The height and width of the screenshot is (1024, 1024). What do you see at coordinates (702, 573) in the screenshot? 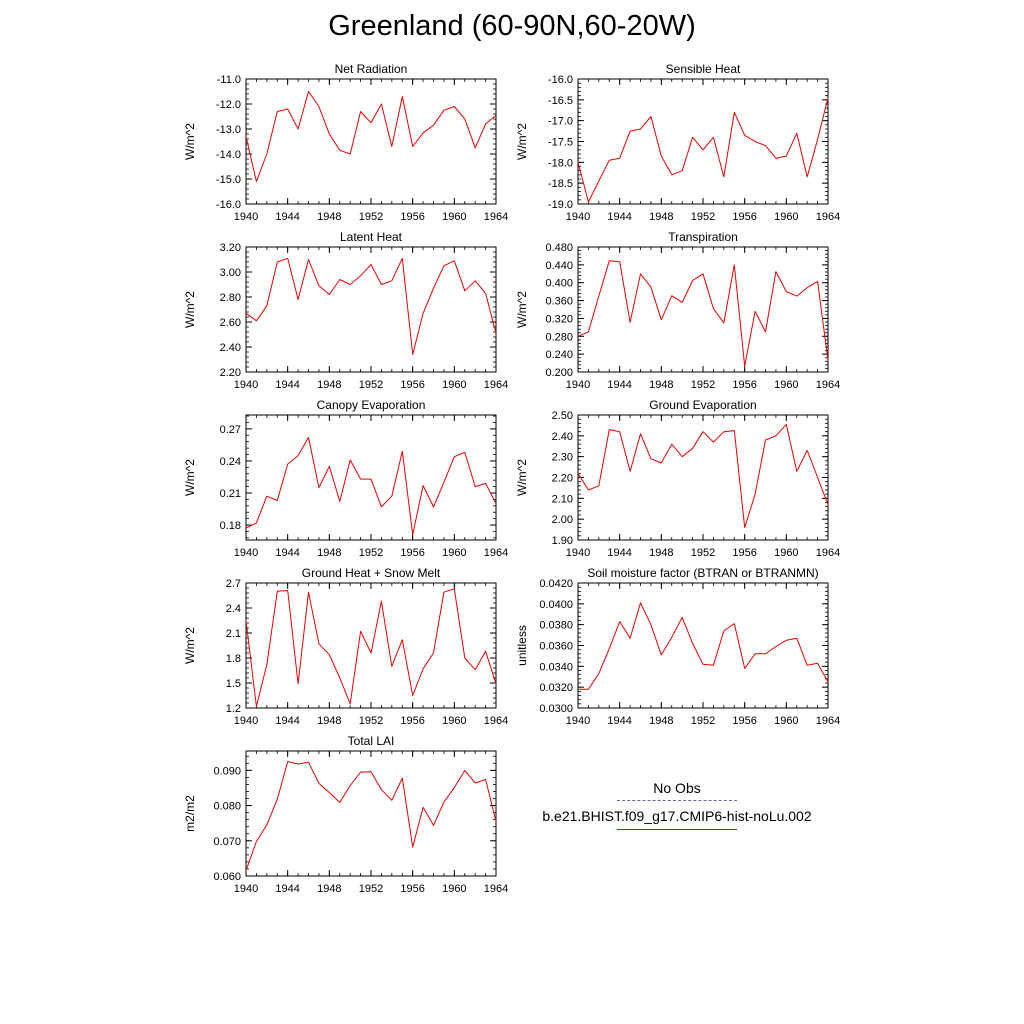
I see `panel-title: Soil moisture factor (BTRAN or BTRANMN)` at bounding box center [702, 573].